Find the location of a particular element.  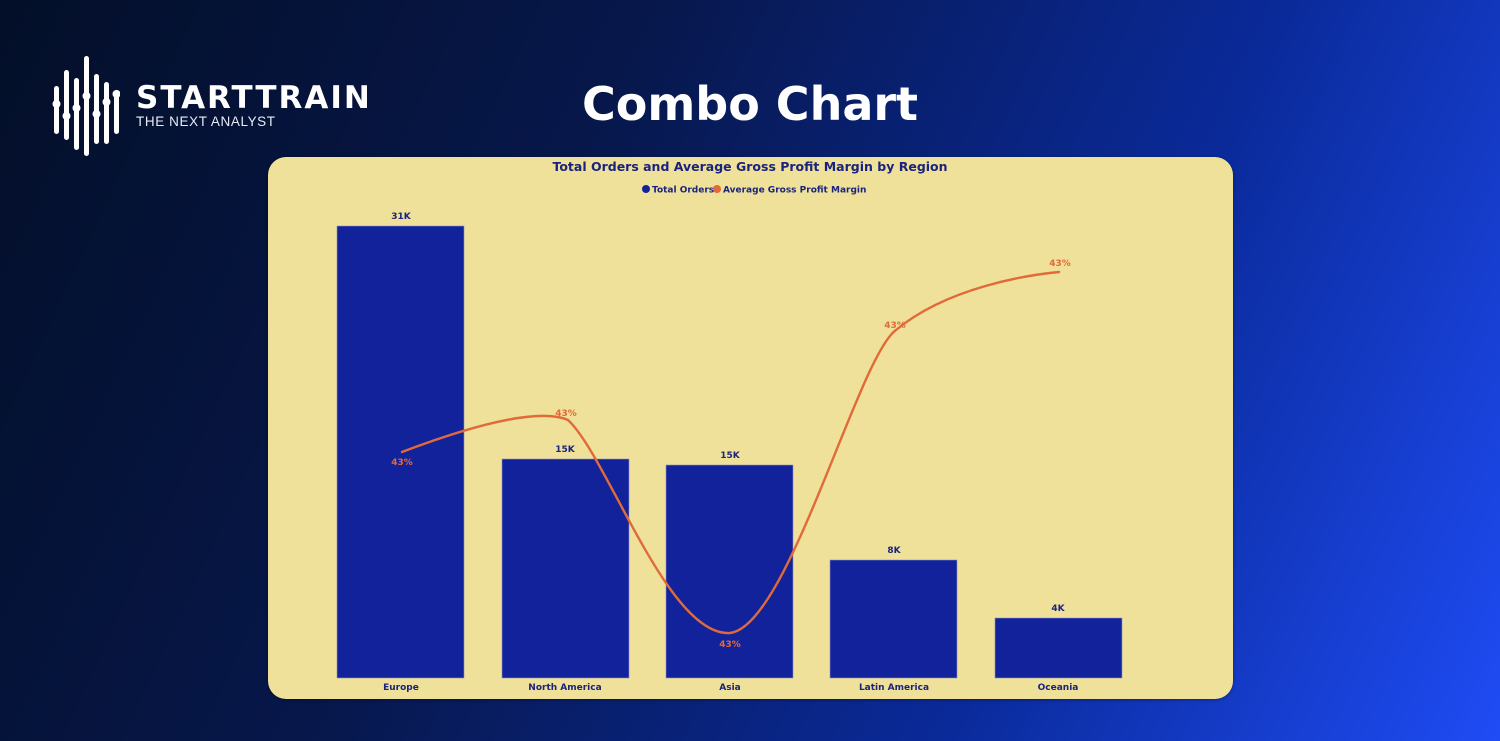

svg-text: 8K is located at coordinates (894, 551).